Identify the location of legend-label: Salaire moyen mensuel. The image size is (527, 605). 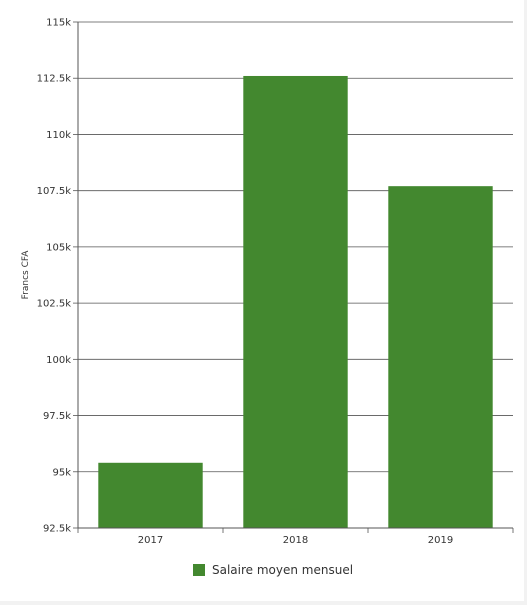
(283, 570).